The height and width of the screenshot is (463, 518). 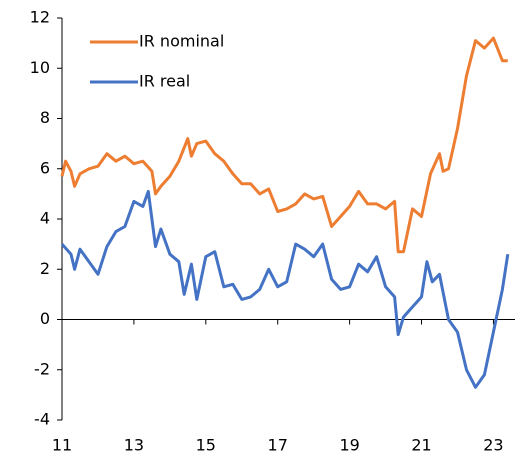 I want to click on y-tick-label: -4, so click(x=42, y=419).